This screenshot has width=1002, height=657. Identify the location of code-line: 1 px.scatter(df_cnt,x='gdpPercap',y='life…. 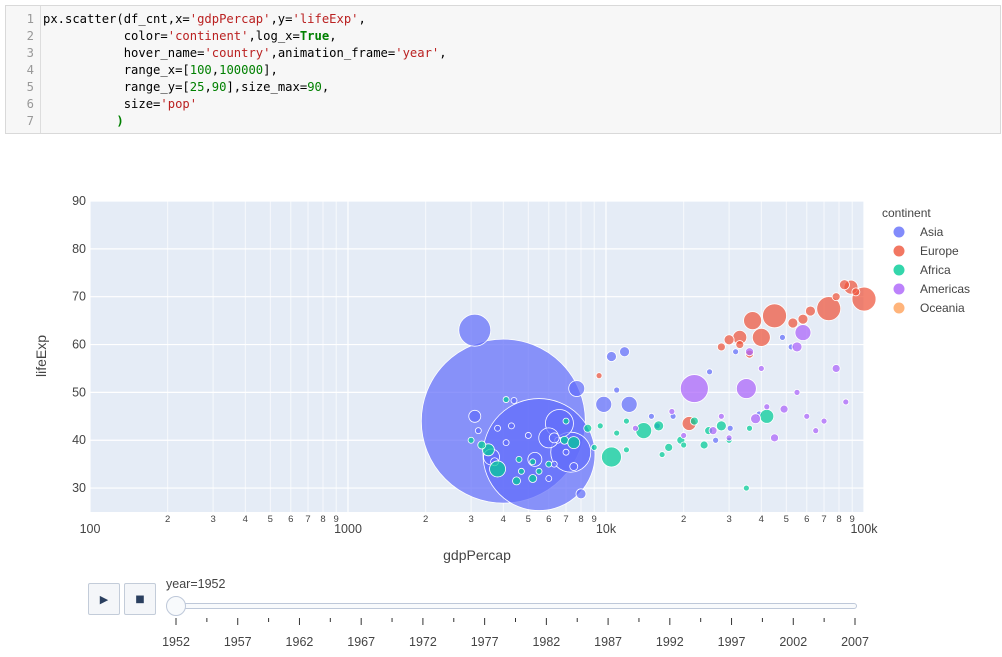
(503, 19).